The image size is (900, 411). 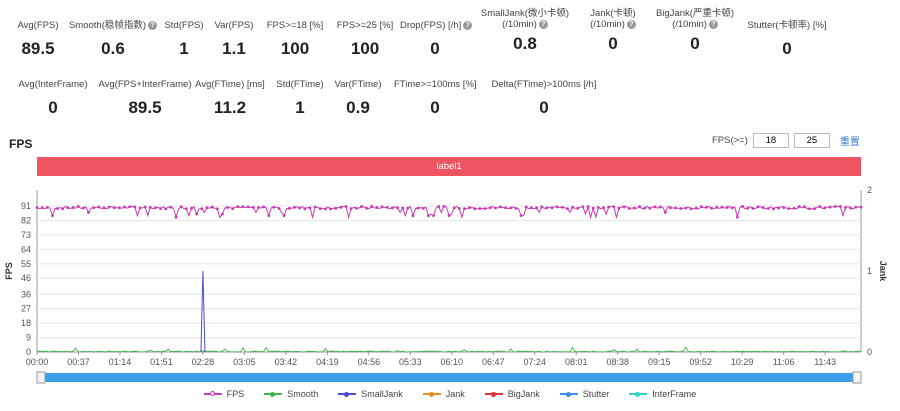 What do you see at coordinates (525, 31) in the screenshot?
I see `metric-smalljank: SmallJank(微小卡顿) (/10min)? 0.8` at bounding box center [525, 31].